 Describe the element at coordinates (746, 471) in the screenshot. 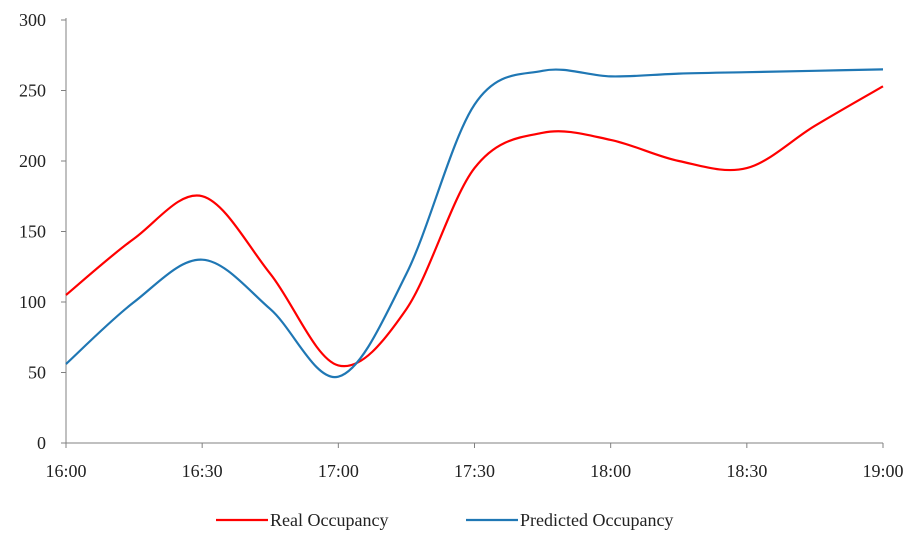

I see `x-tick-label: 18:30` at that location.